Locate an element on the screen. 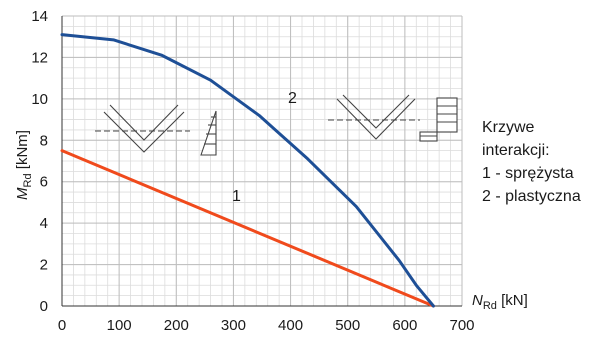 Image resolution: width=596 pixels, height=339 pixels. y-axis-label: MRd [kNm] is located at coordinates (24, 165).